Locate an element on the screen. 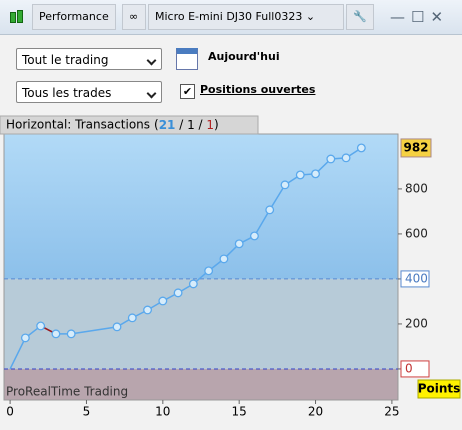 Image resolution: width=462 pixels, height=430 pixels. y-tick-label: 400 is located at coordinates (416, 278).